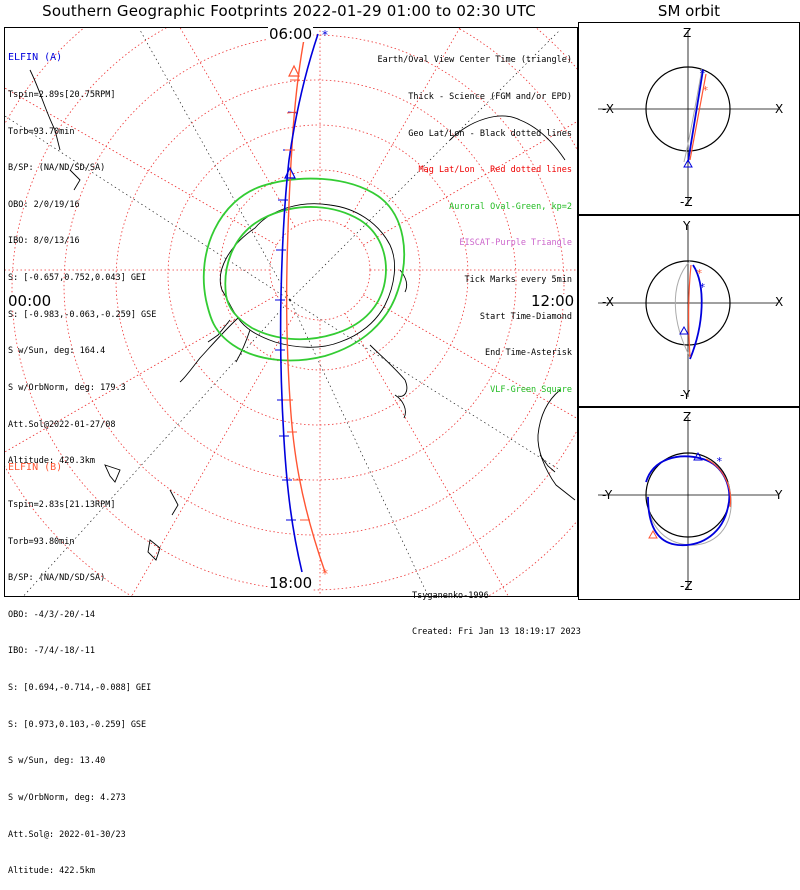 The image size is (800, 890). What do you see at coordinates (67, 387) in the screenshot?
I see `elfin-a-line: S w/OrbNorm, deg: 179.3` at bounding box center [67, 387].